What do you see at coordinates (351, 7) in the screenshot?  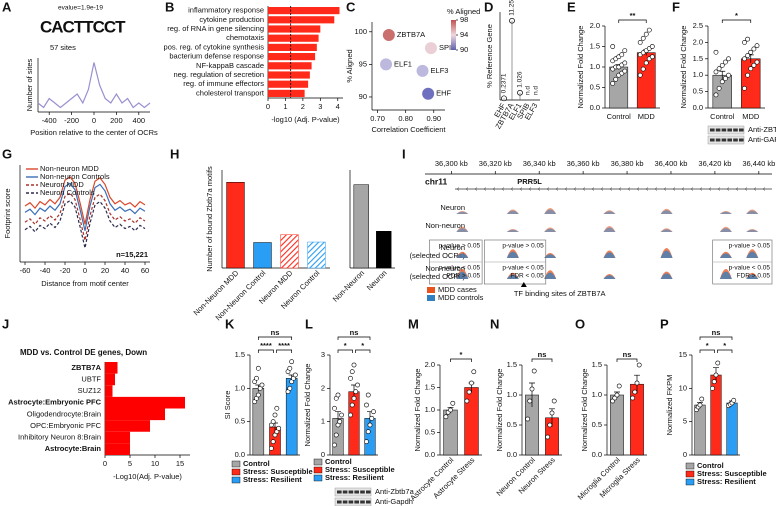 I see `panel-letter: C` at bounding box center [351, 7].